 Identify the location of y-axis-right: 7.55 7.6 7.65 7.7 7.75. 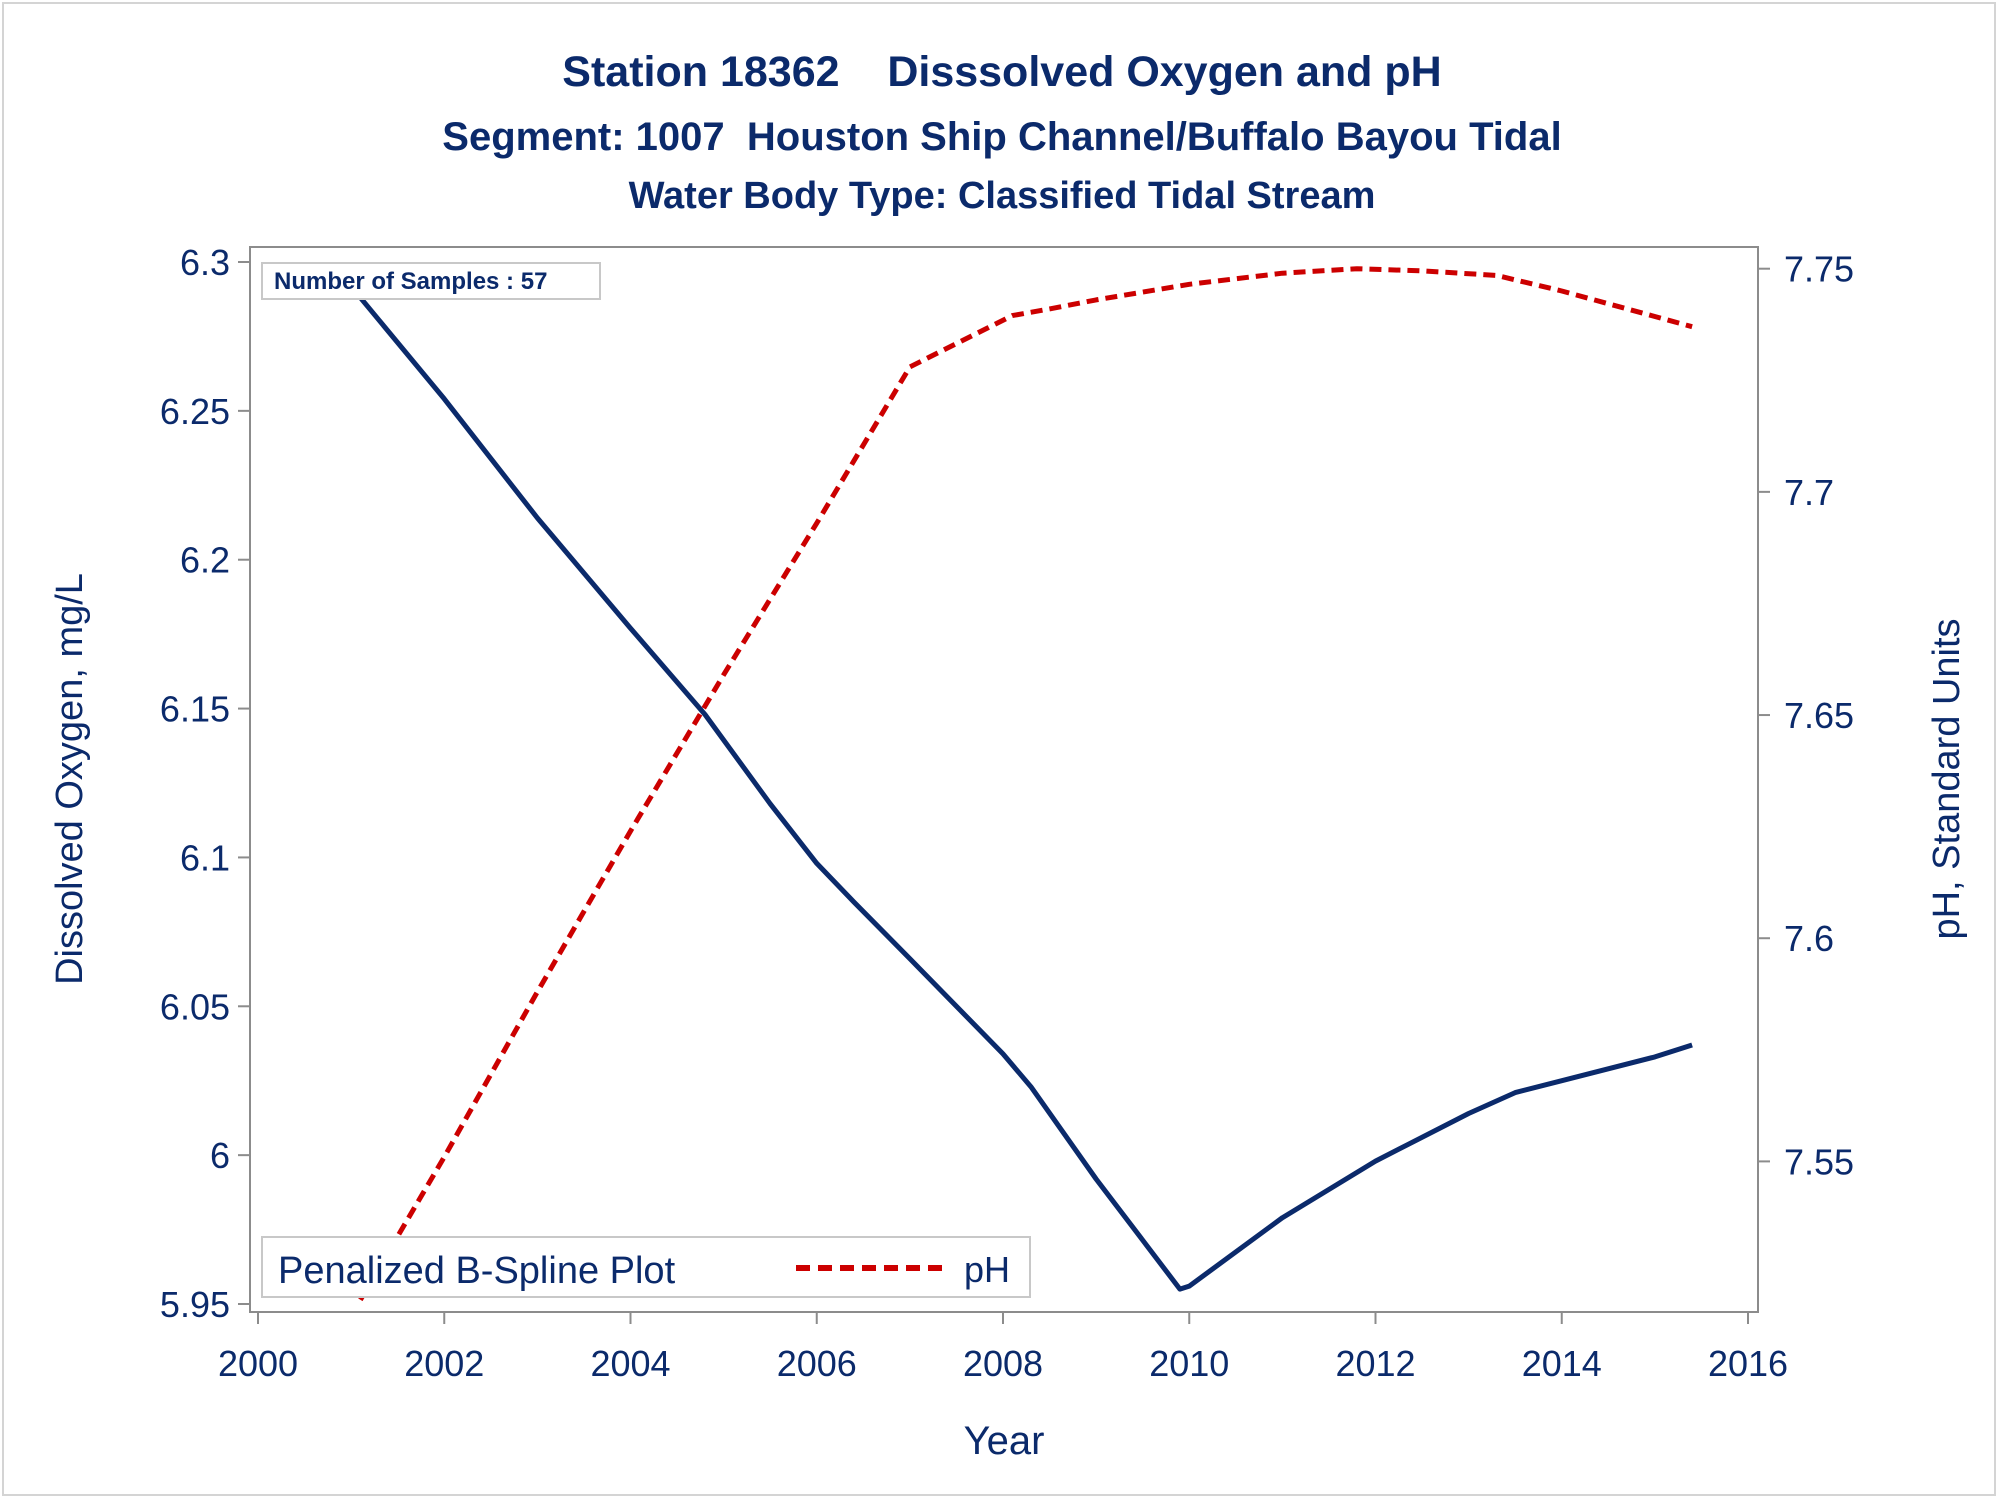
(1806, 715).